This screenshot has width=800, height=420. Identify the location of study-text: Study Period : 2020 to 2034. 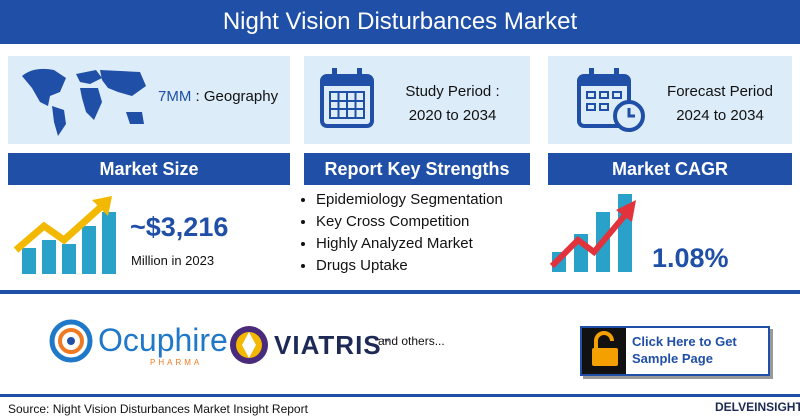
(452, 104).